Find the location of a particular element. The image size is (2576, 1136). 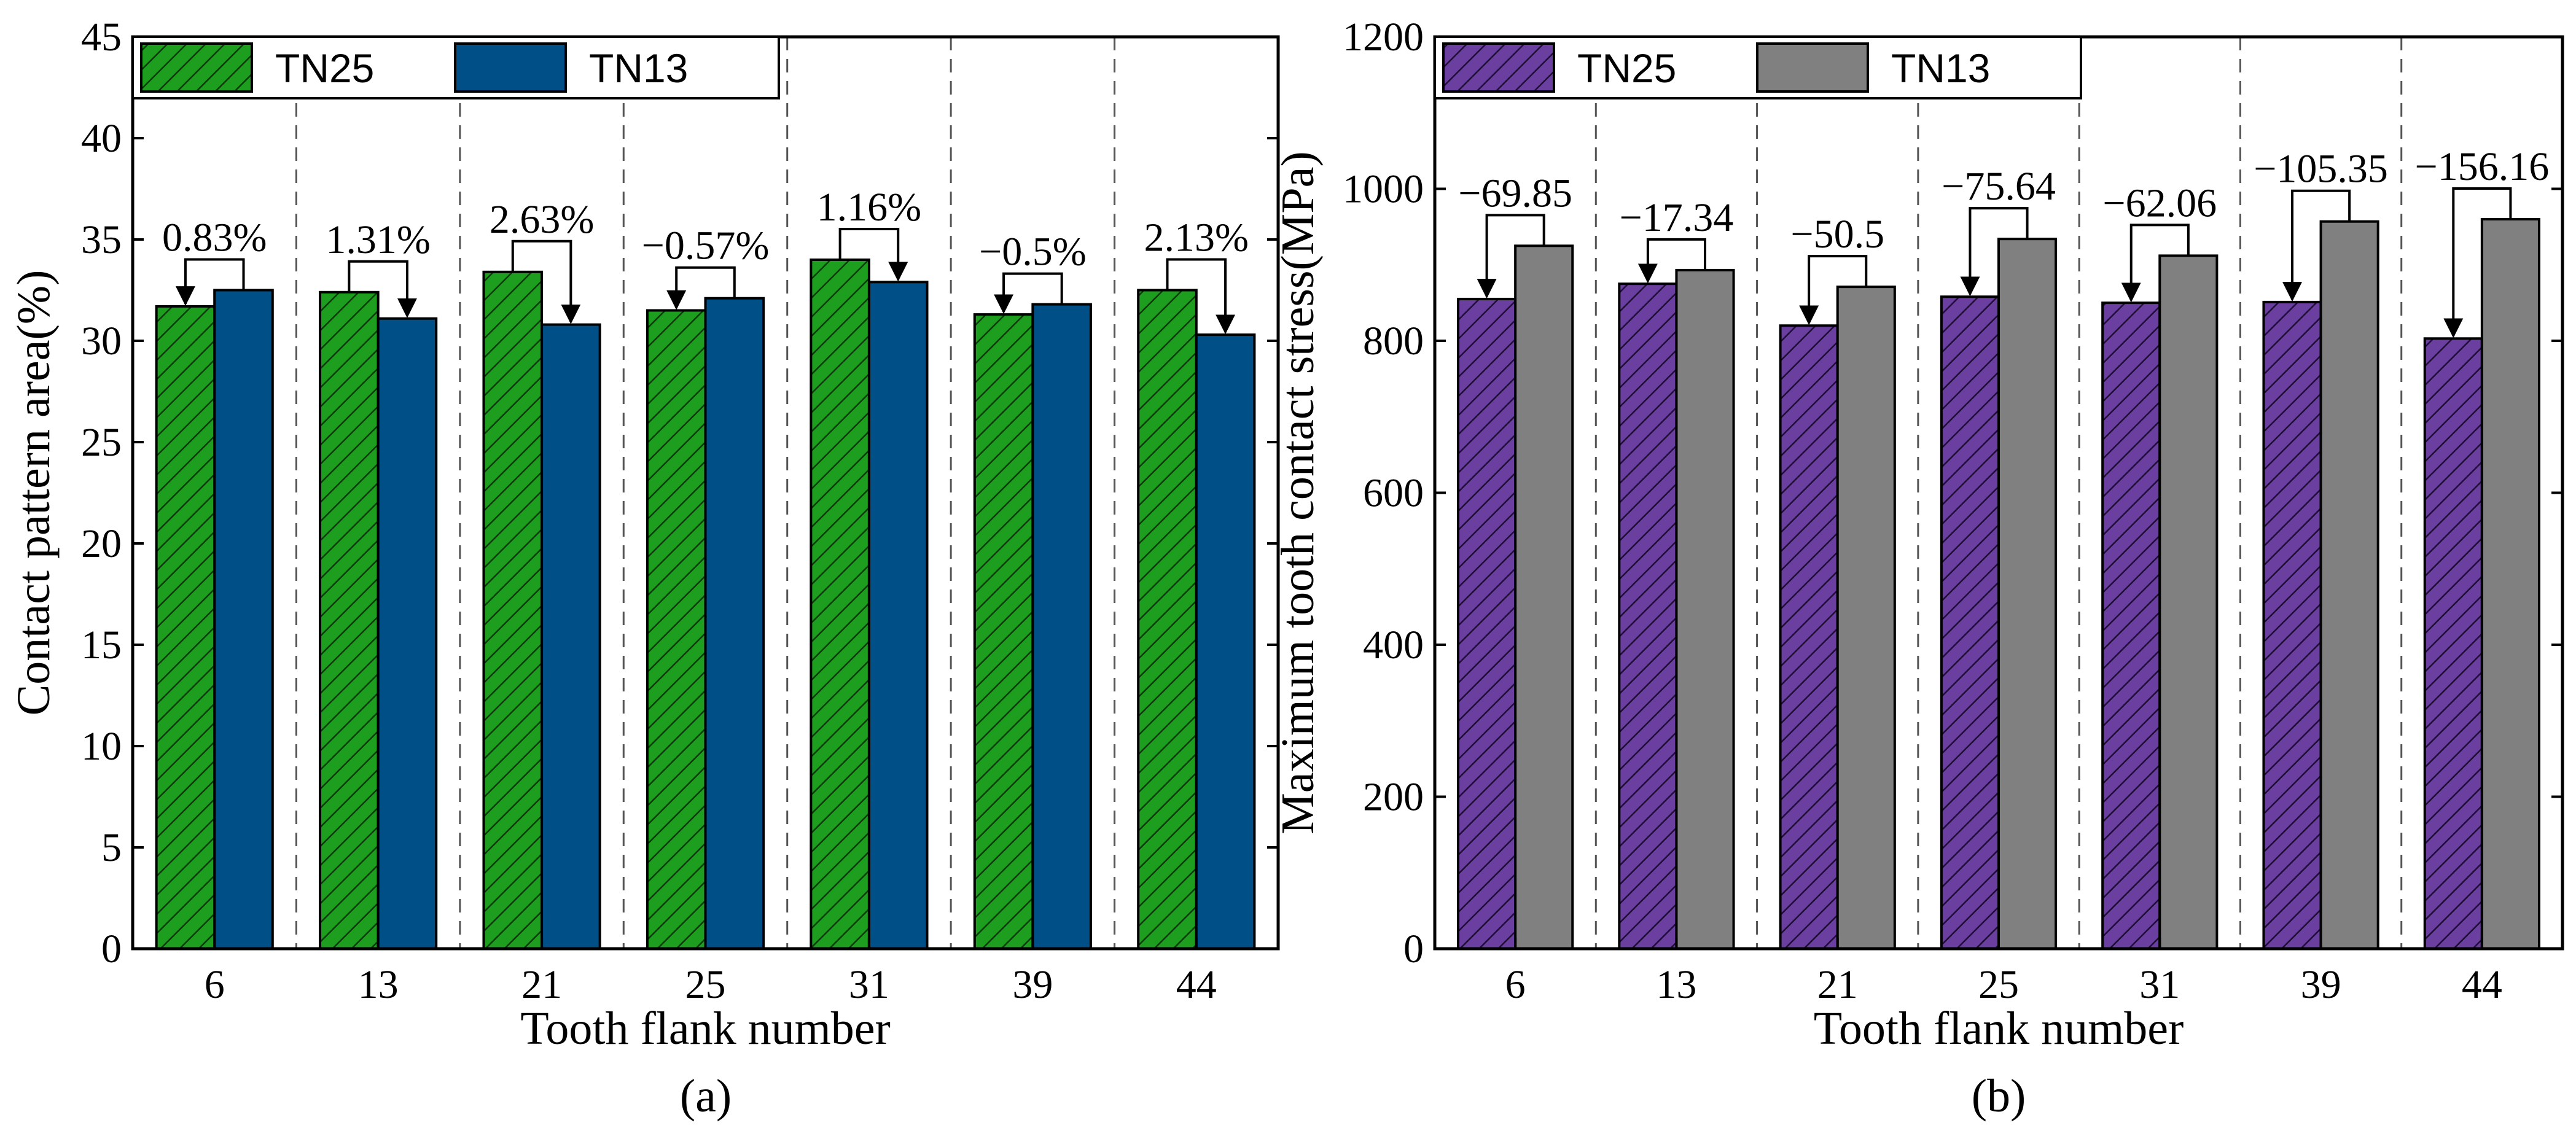

y-tick-label: 20 is located at coordinates (101, 543).